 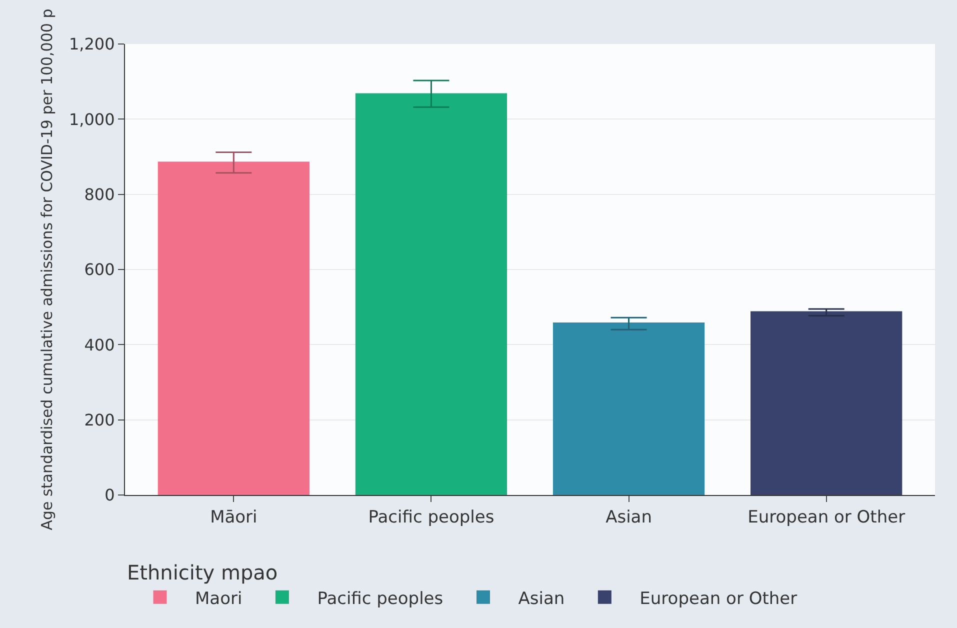 What do you see at coordinates (91, 44) in the screenshot?
I see `y-tick-label: 1,200` at bounding box center [91, 44].